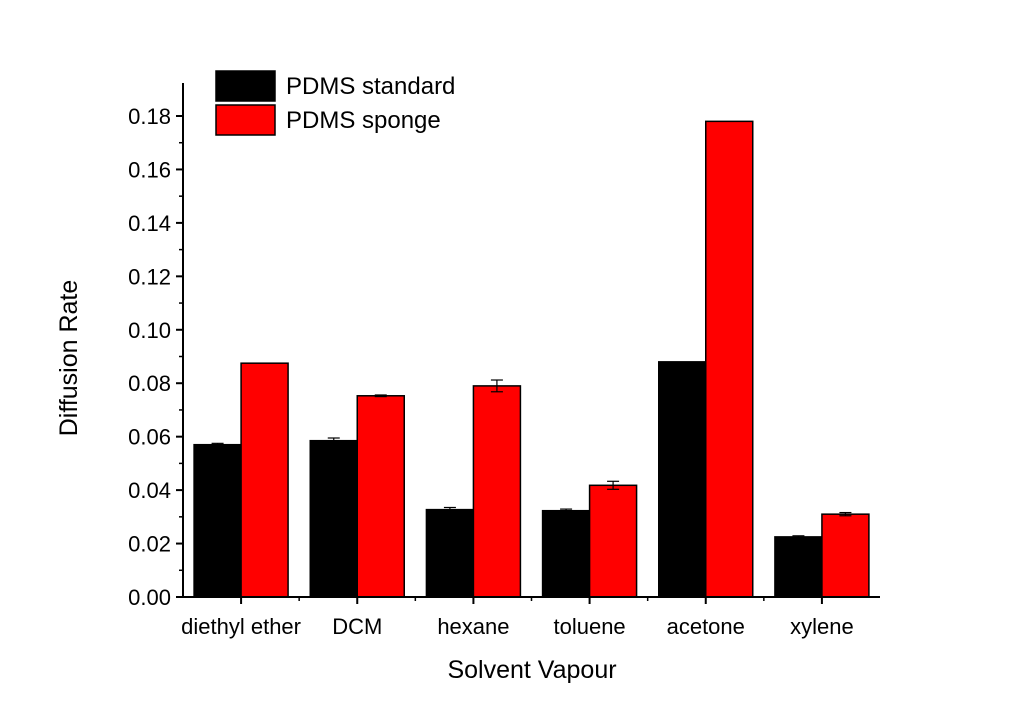 This screenshot has height=715, width=1023. What do you see at coordinates (149, 330) in the screenshot?
I see `y-tick-label: 0.10` at bounding box center [149, 330].